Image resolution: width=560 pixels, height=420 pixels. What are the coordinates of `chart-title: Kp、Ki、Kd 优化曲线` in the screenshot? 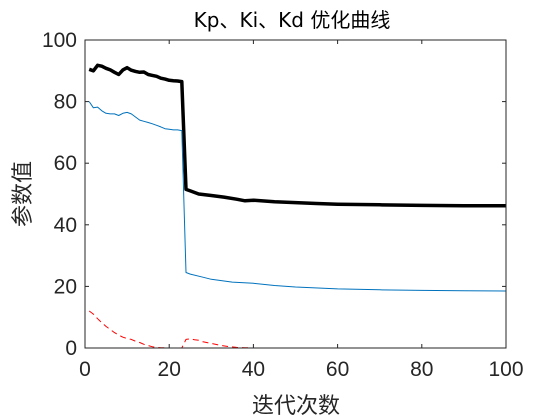 It's located at (292, 20).